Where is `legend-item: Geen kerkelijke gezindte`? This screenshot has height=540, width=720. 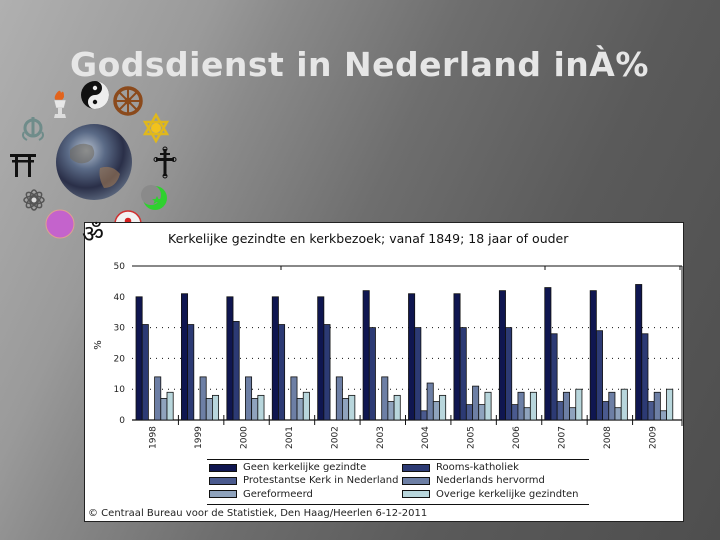 legend-item: Geen kerkelijke gezindte is located at coordinates (305, 467).